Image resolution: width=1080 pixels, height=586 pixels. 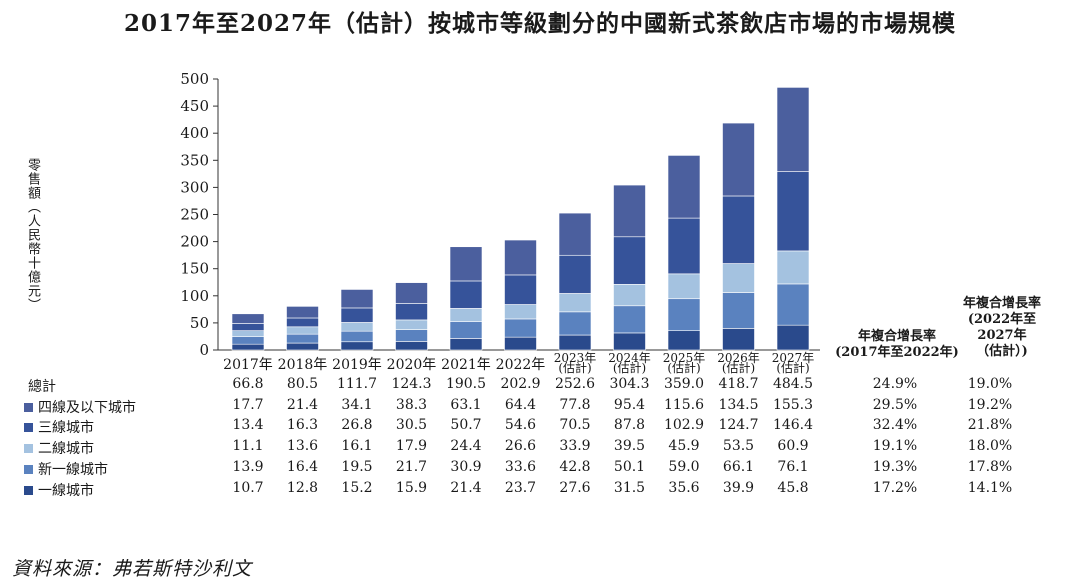 I want to click on series-value: 124.7, so click(x=738, y=425).